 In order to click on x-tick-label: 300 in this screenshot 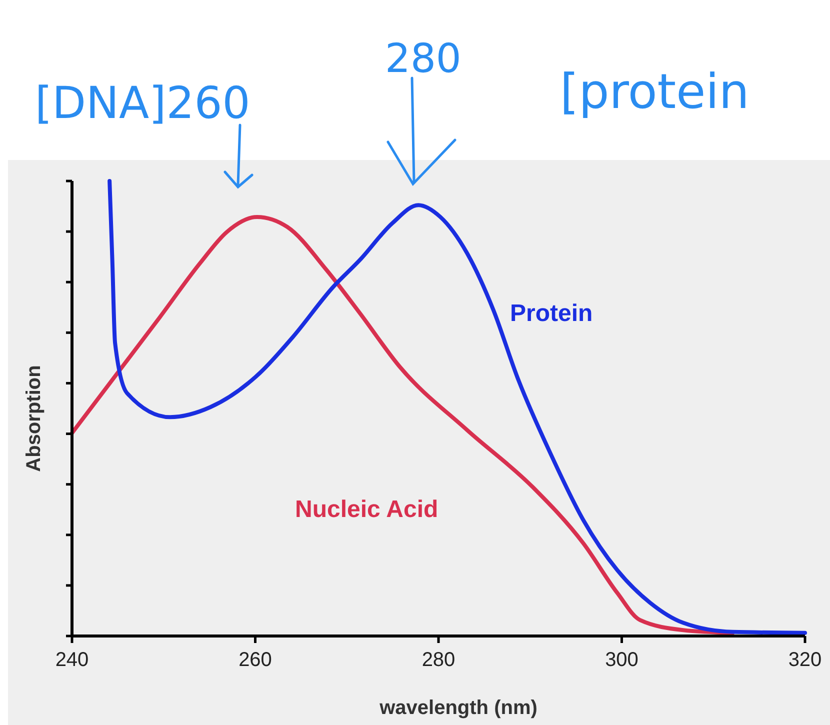, I will do `click(621, 660)`.